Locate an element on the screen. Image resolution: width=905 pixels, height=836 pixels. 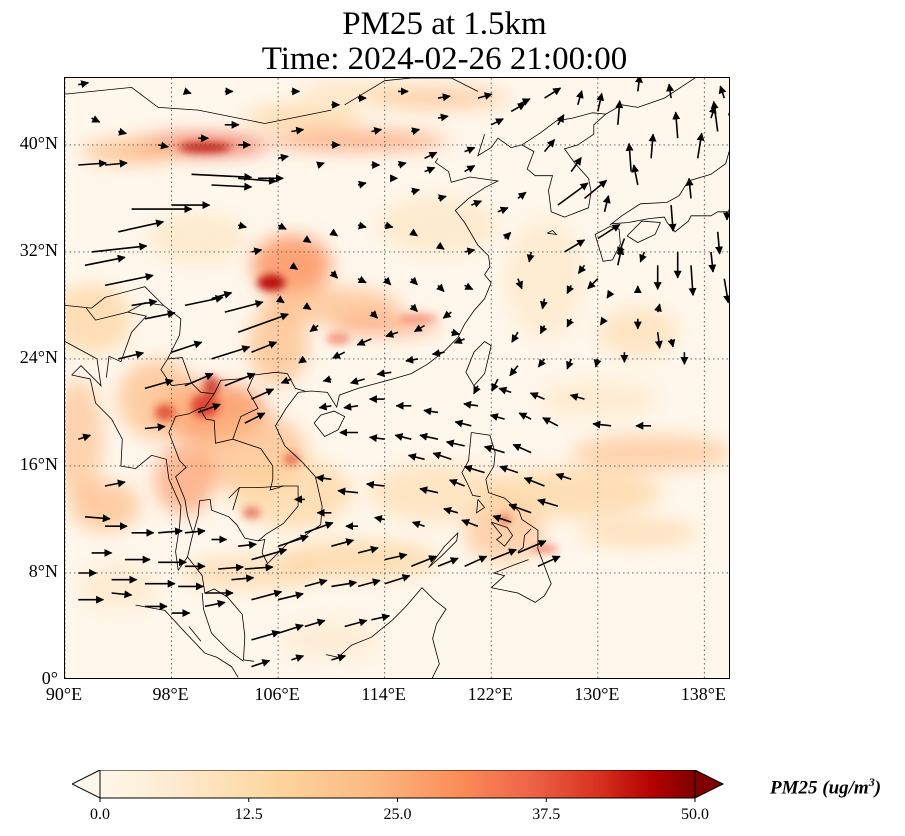
colorbar-gradient is located at coordinates (397, 784).